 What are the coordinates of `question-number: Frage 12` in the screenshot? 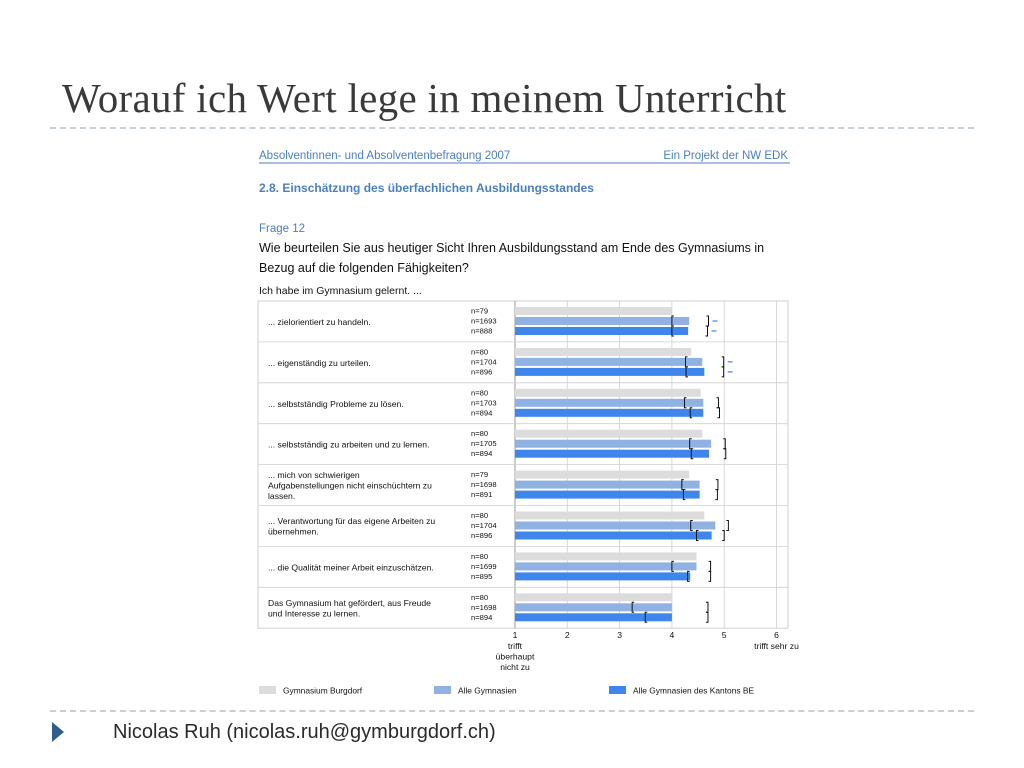 It's located at (282, 229).